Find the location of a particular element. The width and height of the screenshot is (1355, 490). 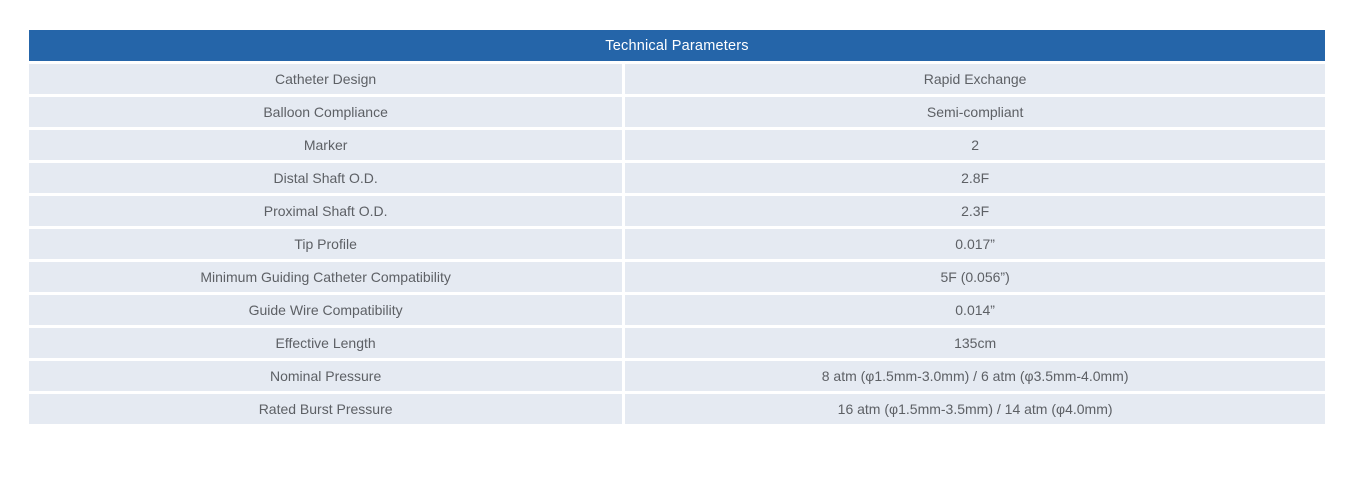

param-name-cell: Distal Shaft O.D. is located at coordinates (325, 178).